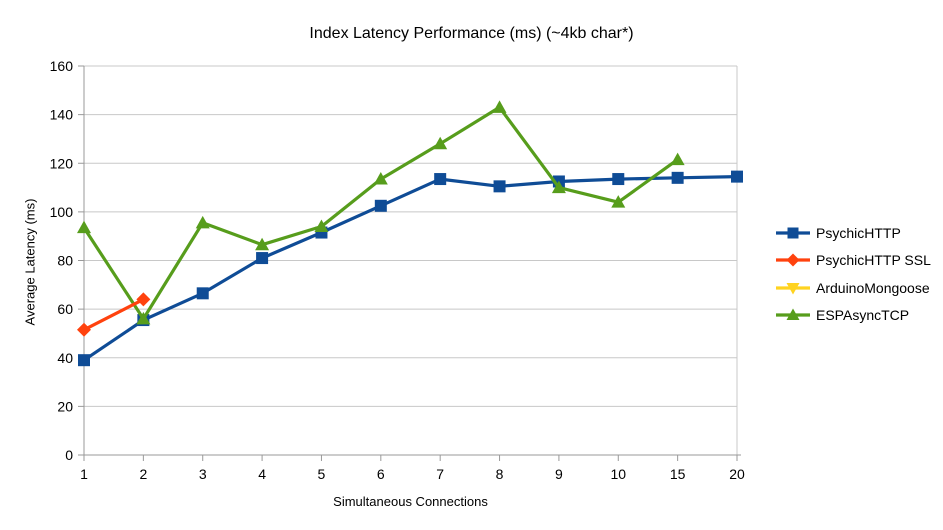 The image size is (943, 530). I want to click on legend-item: ESPAsyncTCP, so click(853, 316).